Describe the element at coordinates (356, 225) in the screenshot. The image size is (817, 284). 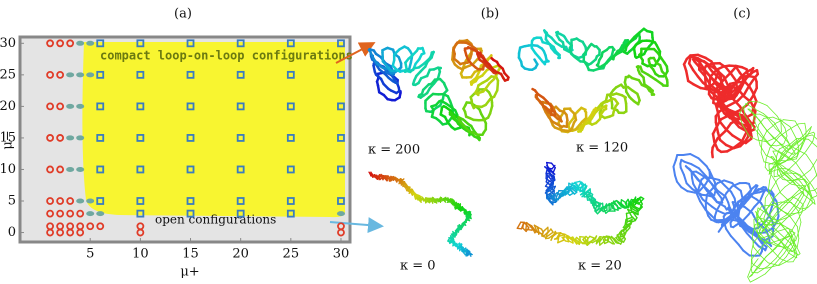
I see `arrow` at that location.